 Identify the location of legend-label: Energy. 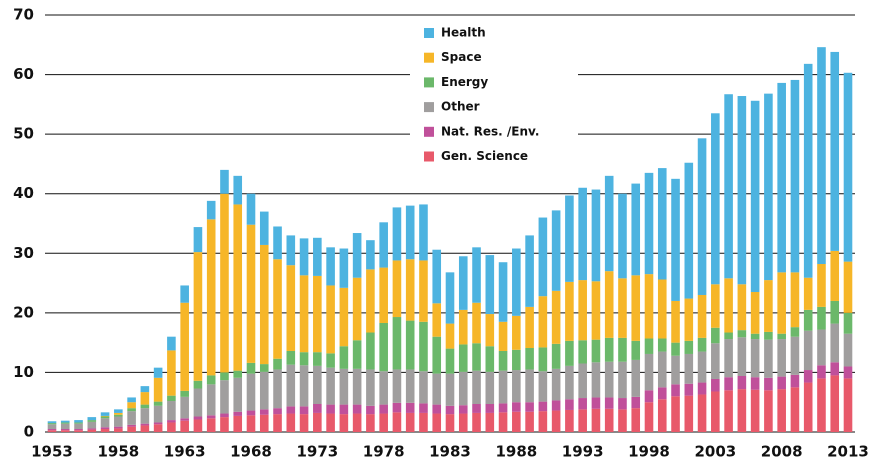
(464, 82).